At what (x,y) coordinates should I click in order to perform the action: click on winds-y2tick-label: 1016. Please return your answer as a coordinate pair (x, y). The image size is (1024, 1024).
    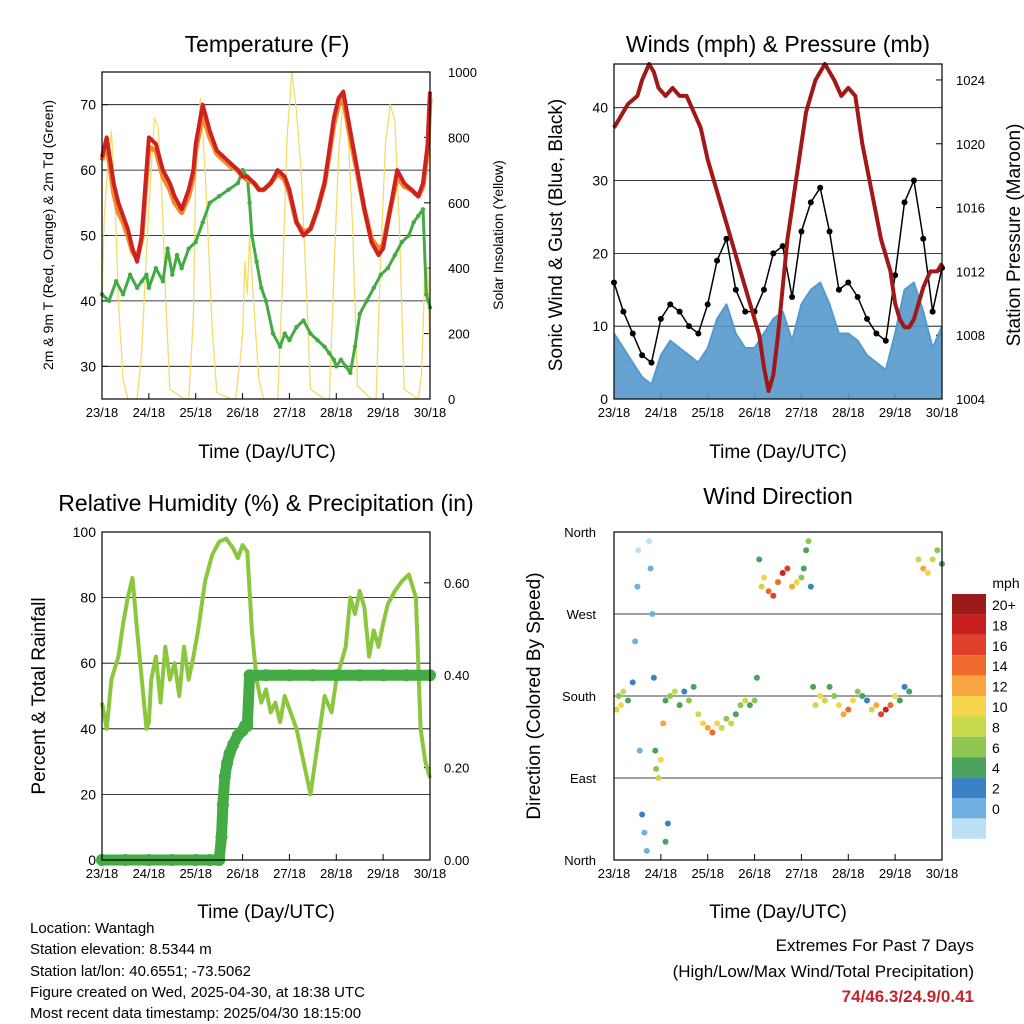
    Looking at the image, I should click on (970, 208).